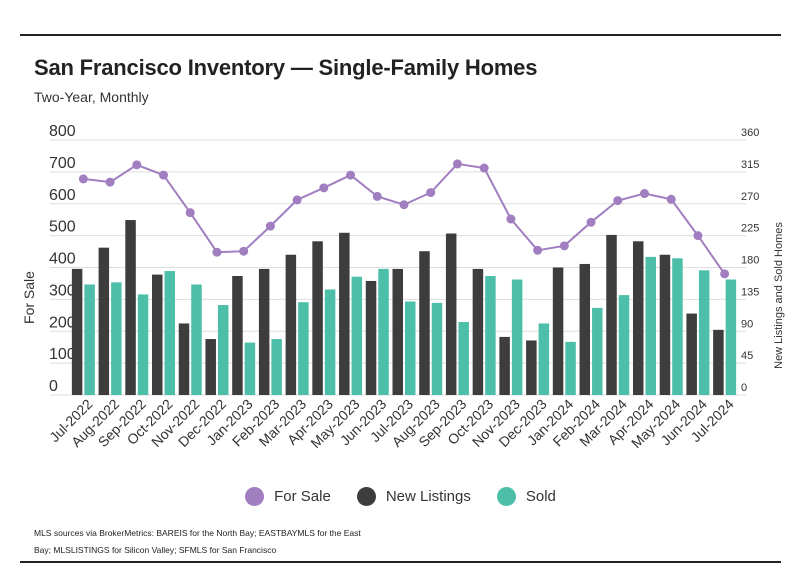 This screenshot has height=575, width=801. What do you see at coordinates (428, 496) in the screenshot?
I see `legend-label-new-listings: New Listings` at bounding box center [428, 496].